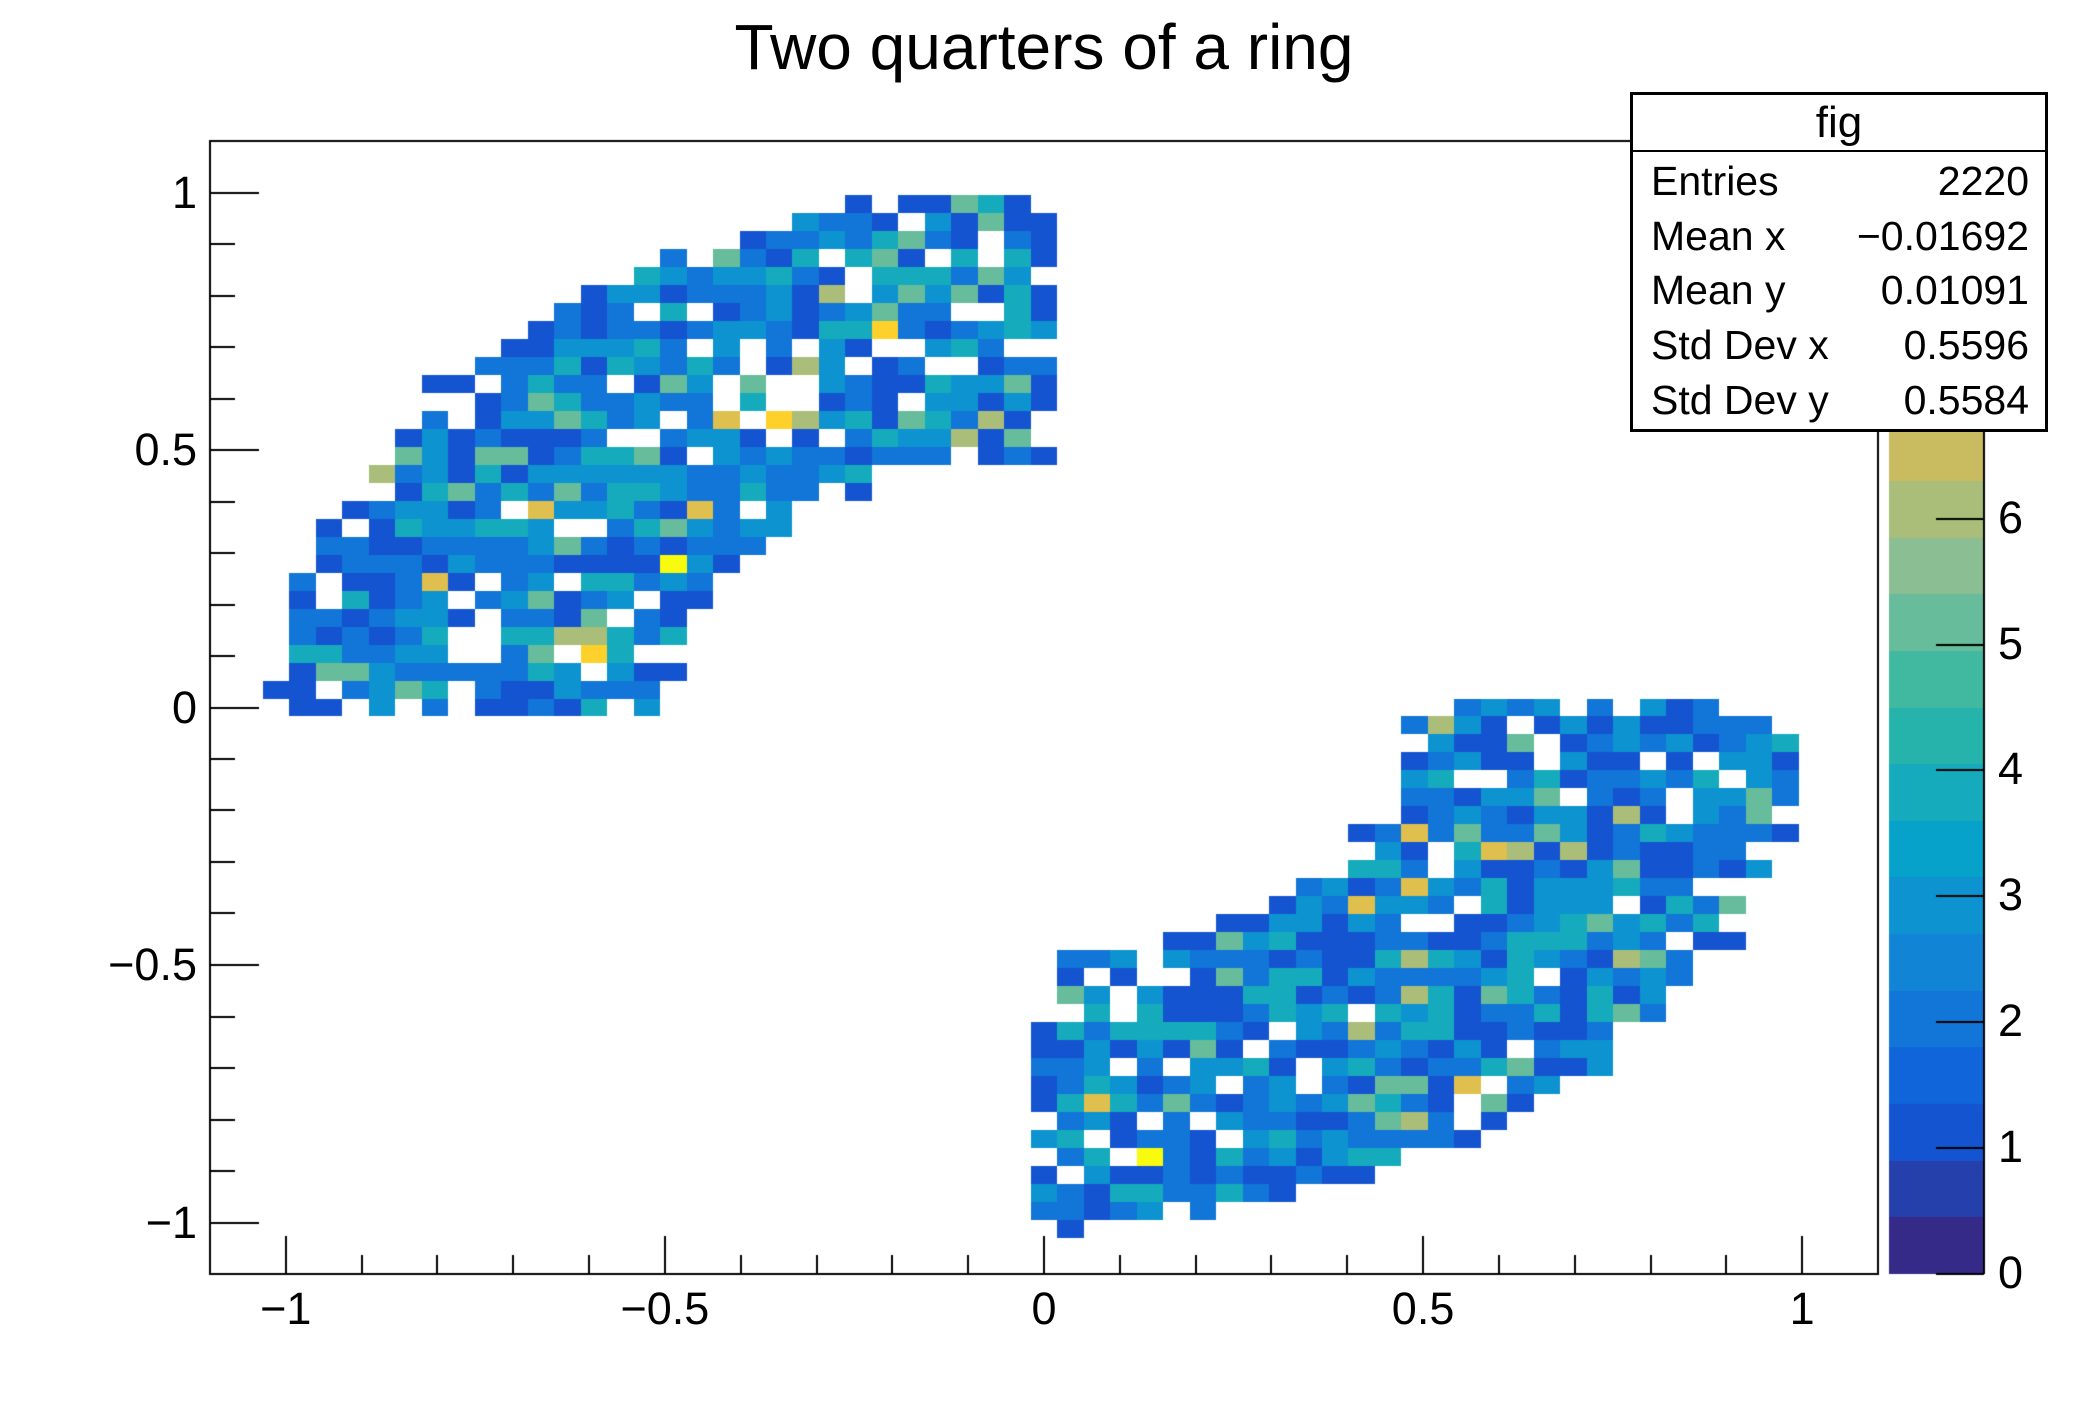 The height and width of the screenshot is (1416, 2088). What do you see at coordinates (1718, 290) in the screenshot?
I see `stats-row-label: Mean y` at bounding box center [1718, 290].